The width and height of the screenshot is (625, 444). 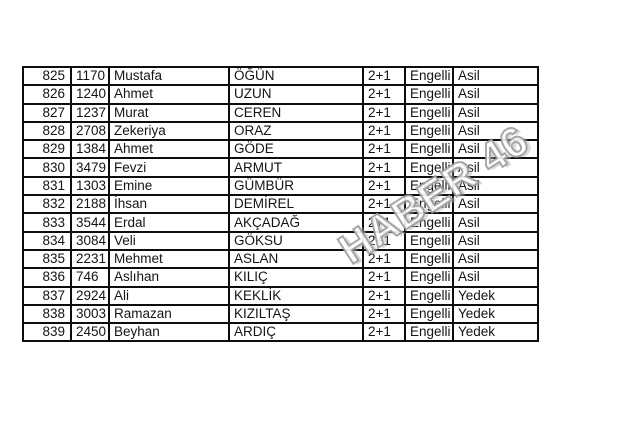 What do you see at coordinates (90, 186) in the screenshot?
I see `cell-registration-no: 1303` at bounding box center [90, 186].